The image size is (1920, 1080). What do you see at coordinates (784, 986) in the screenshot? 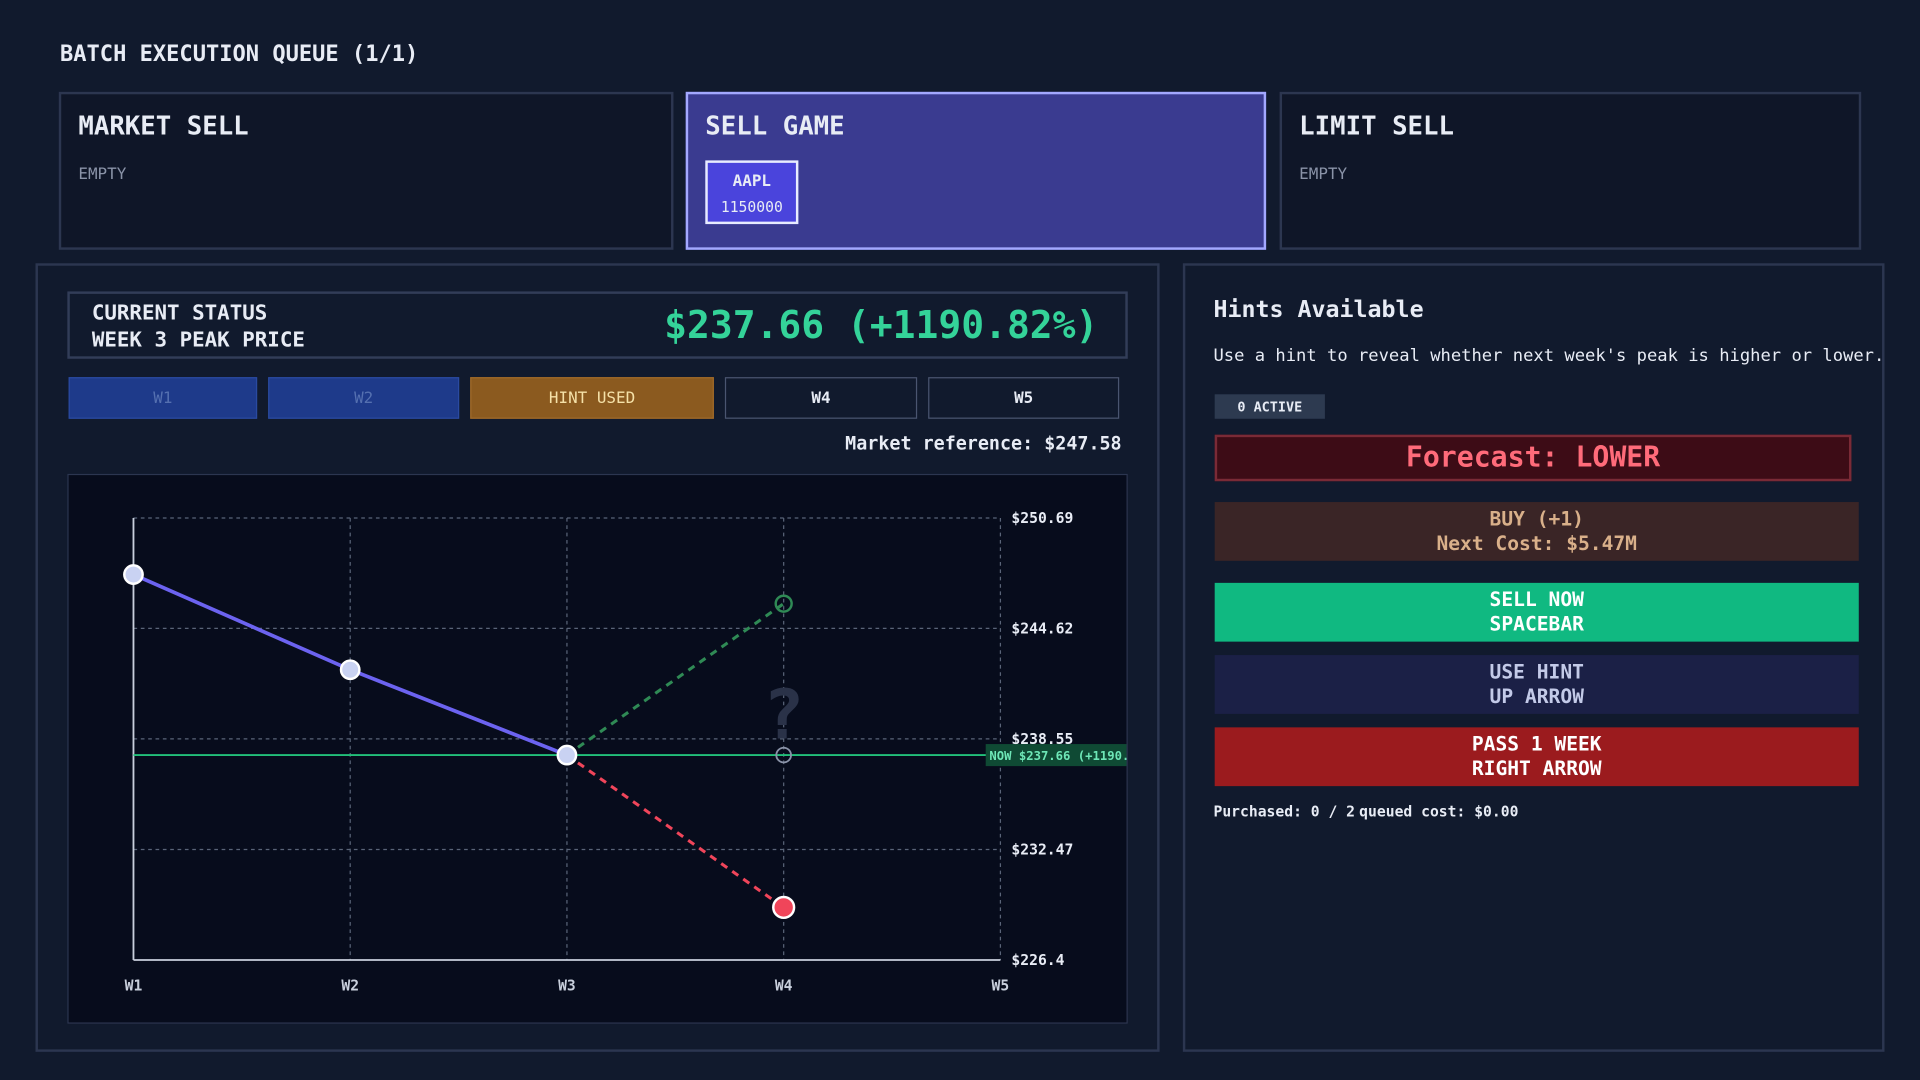
I see `x-tick-label: W4` at bounding box center [784, 986].